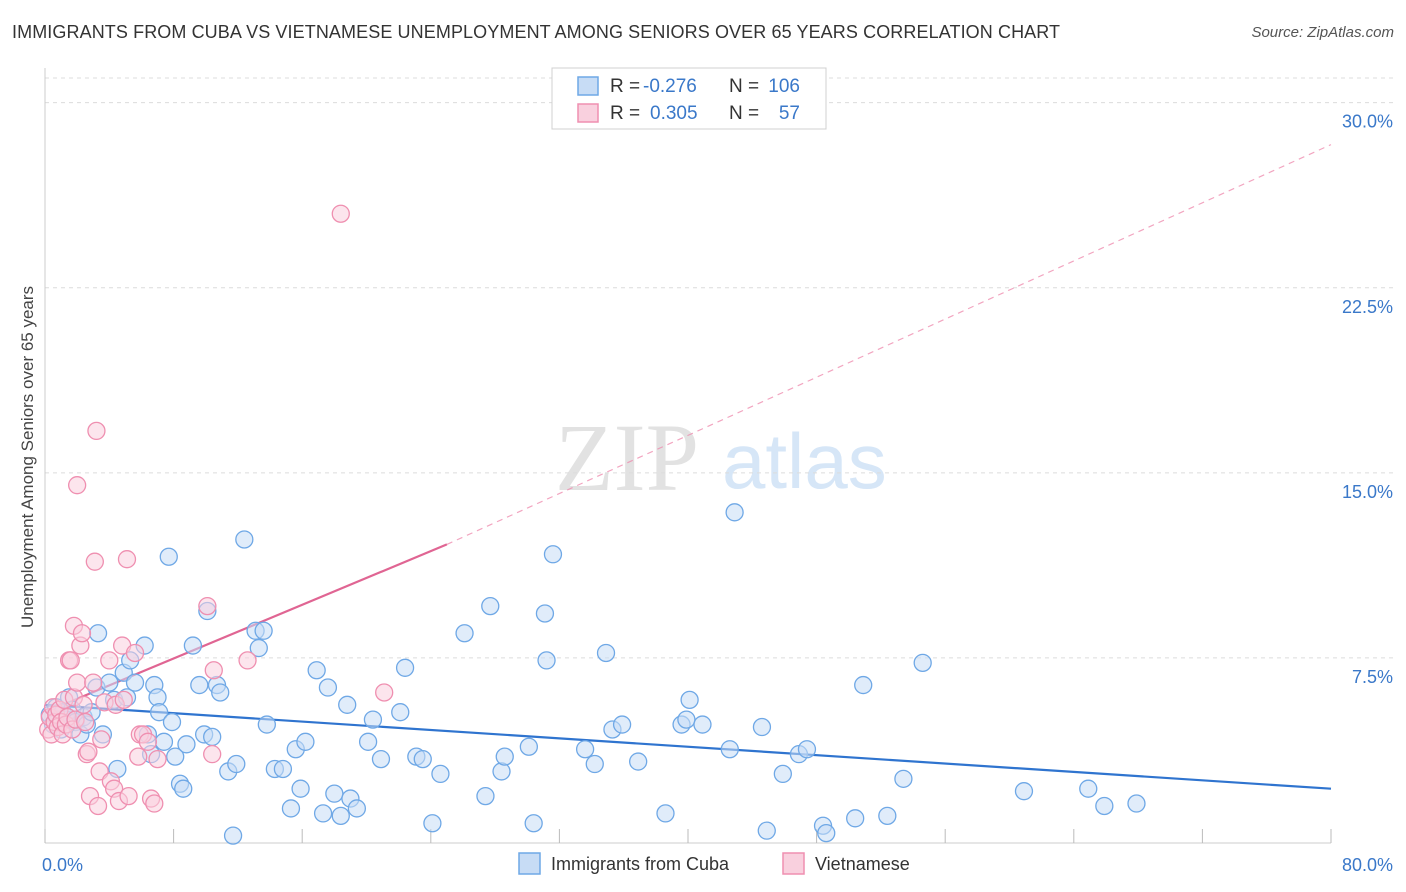  I want to click on vietnamese-n-value: 57, so click(789, 113).